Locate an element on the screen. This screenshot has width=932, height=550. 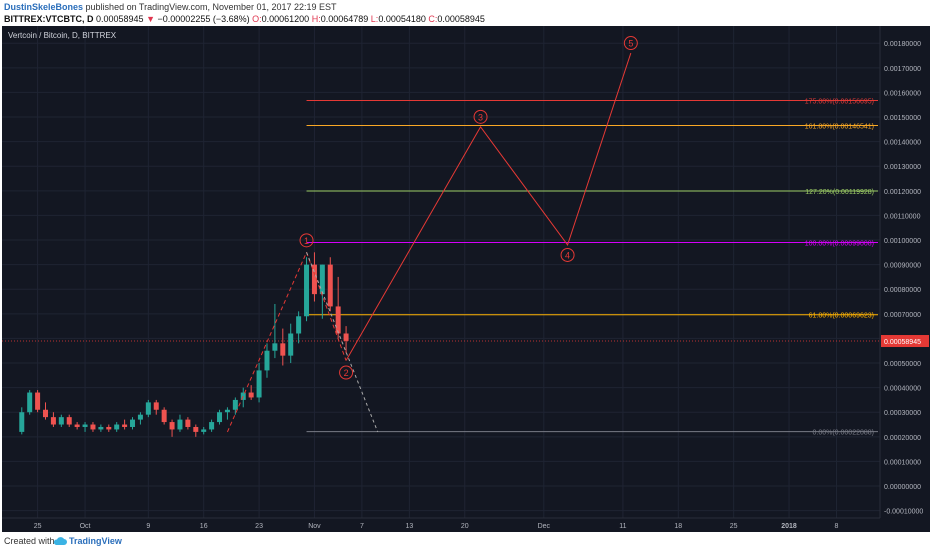
last-price-badge-label: 0.00058945 is located at coordinates (902, 342).